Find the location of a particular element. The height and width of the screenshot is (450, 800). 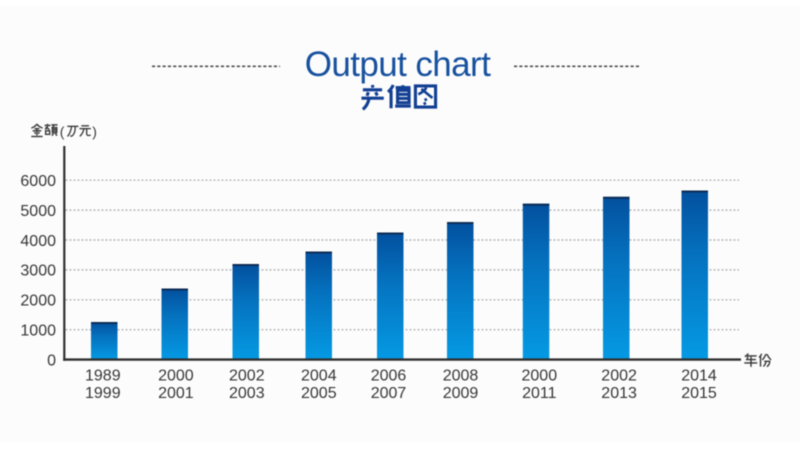

svg-text: 2007 is located at coordinates (389, 393).